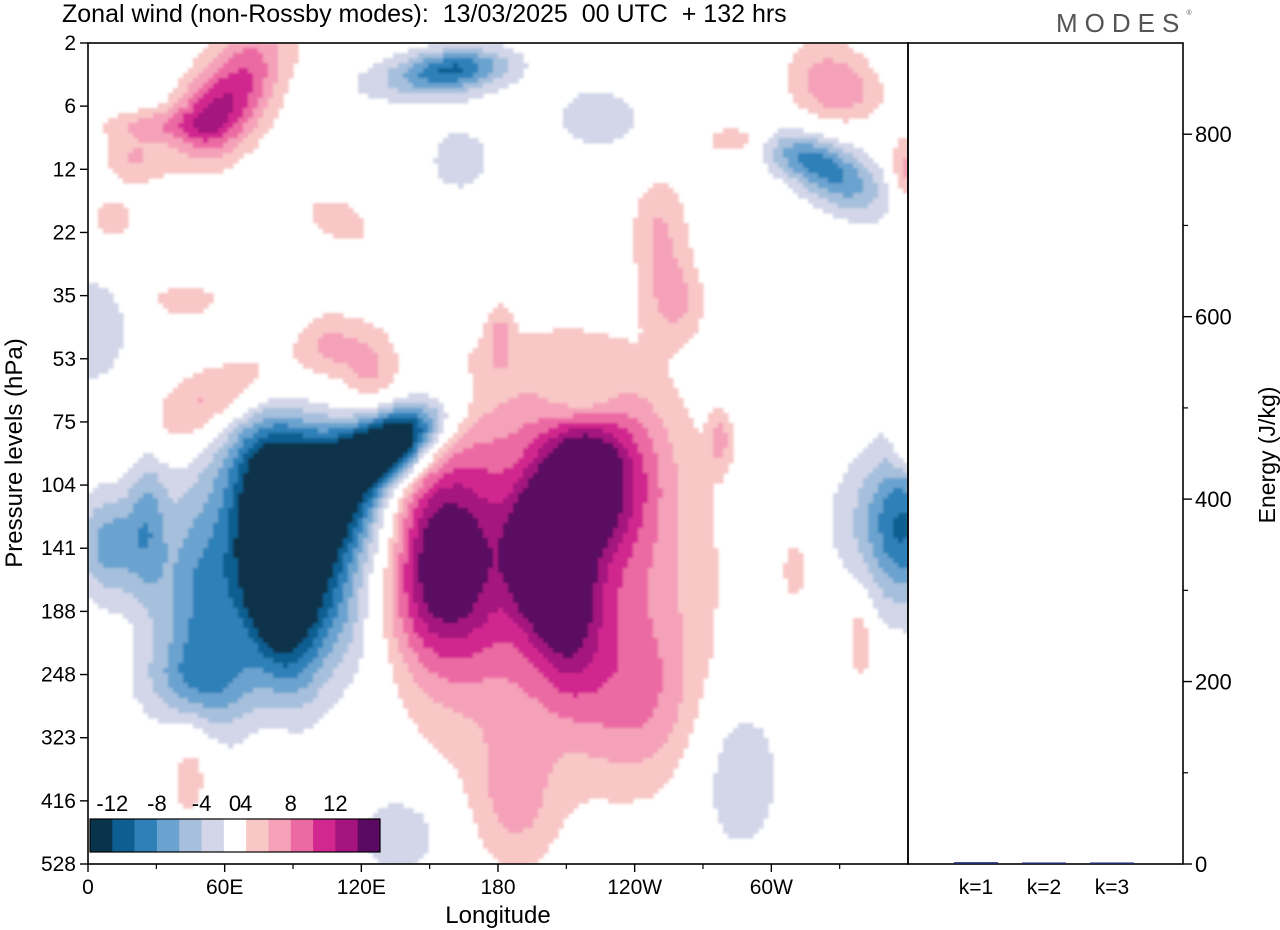  I want to click on y-tick-label: 2, so click(70, 43).